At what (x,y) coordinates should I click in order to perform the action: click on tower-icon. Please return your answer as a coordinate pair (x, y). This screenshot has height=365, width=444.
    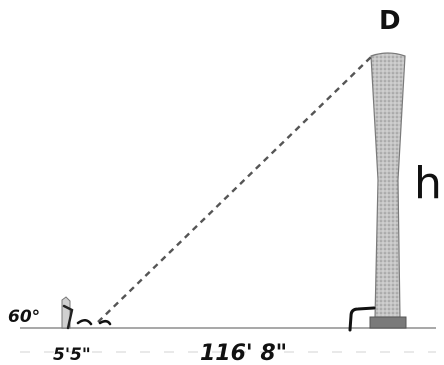
    Looking at the image, I should click on (388, 190).